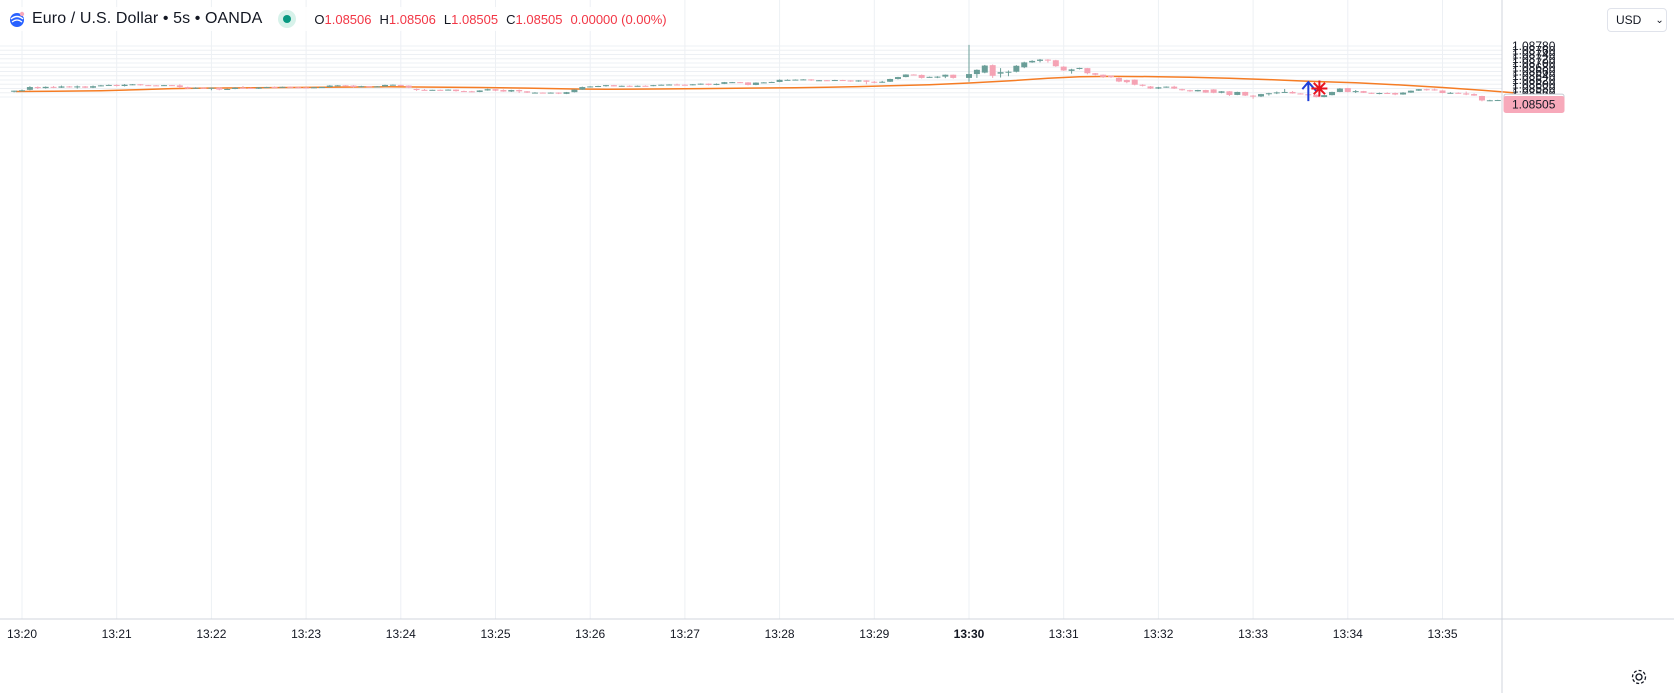 The height and width of the screenshot is (693, 1674). Describe the element at coordinates (969, 634) in the screenshot. I see `x-tick-label: 13:30` at that location.